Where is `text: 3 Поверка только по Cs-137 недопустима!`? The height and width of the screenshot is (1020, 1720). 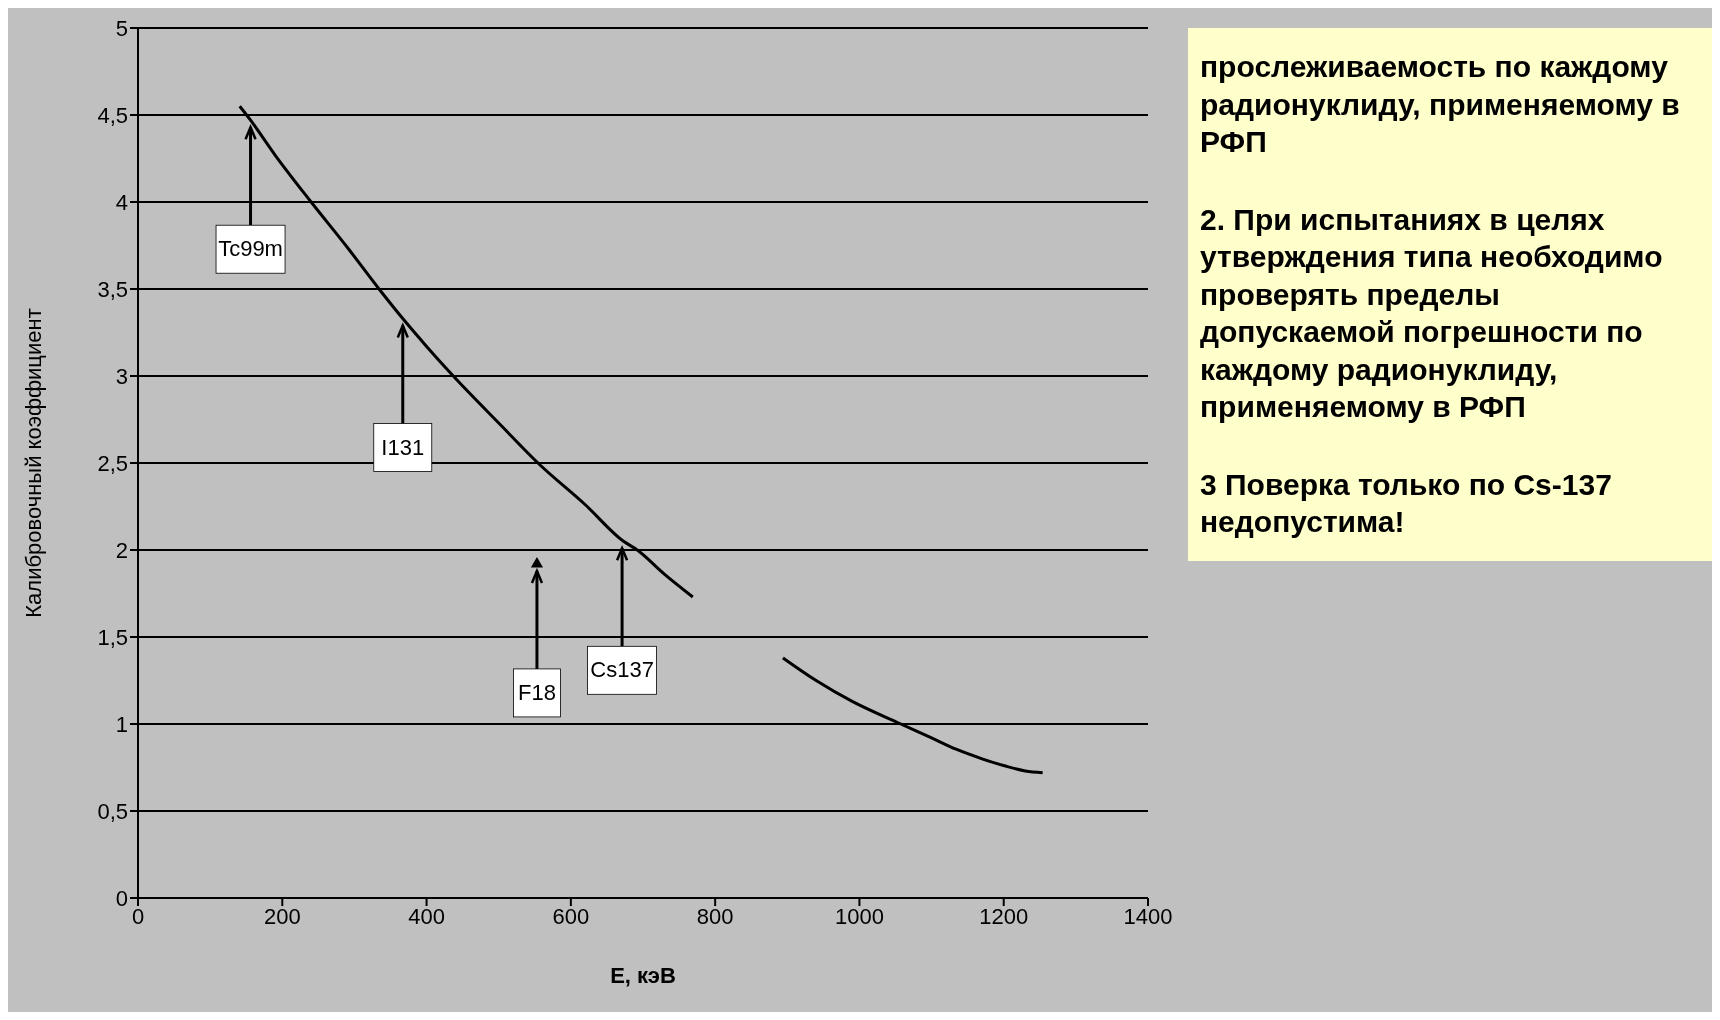
text: 3 Поверка только по Cs-137 недопустима! is located at coordinates (1406, 503).